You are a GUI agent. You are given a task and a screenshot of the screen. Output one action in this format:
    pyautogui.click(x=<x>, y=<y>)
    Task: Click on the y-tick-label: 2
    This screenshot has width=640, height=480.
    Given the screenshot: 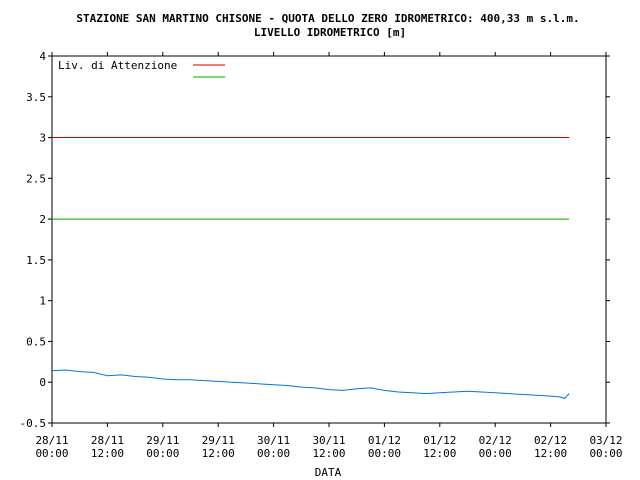 What is the action you would take?
    pyautogui.click(x=42, y=219)
    